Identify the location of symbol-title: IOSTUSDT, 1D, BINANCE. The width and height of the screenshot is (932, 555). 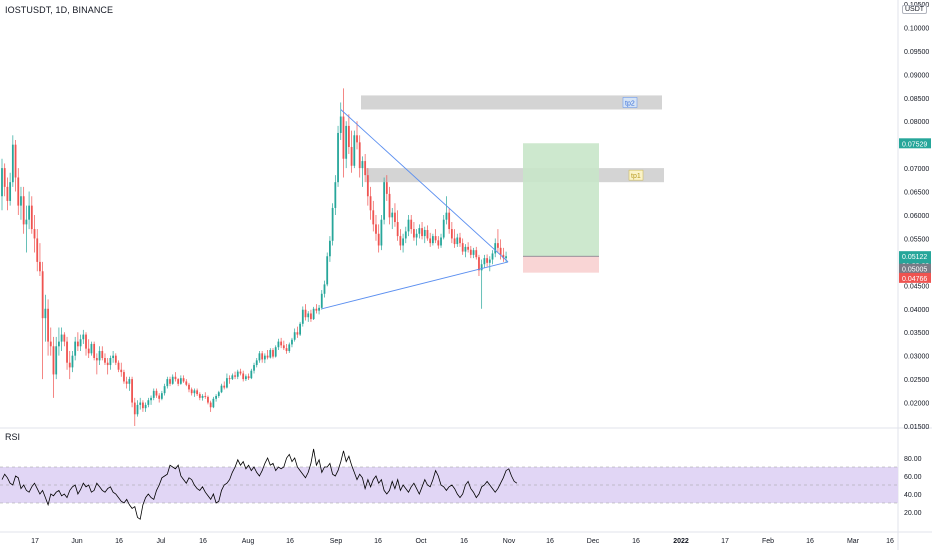
(59, 10).